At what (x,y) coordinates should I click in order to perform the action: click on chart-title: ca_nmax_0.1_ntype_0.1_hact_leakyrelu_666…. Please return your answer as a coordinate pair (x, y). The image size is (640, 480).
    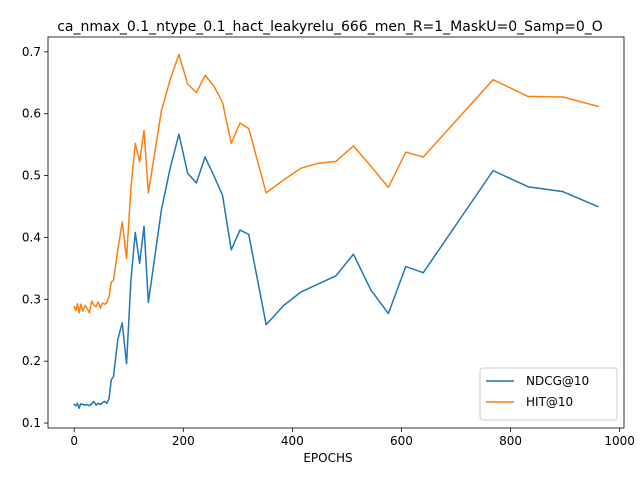
    Looking at the image, I should click on (330, 27).